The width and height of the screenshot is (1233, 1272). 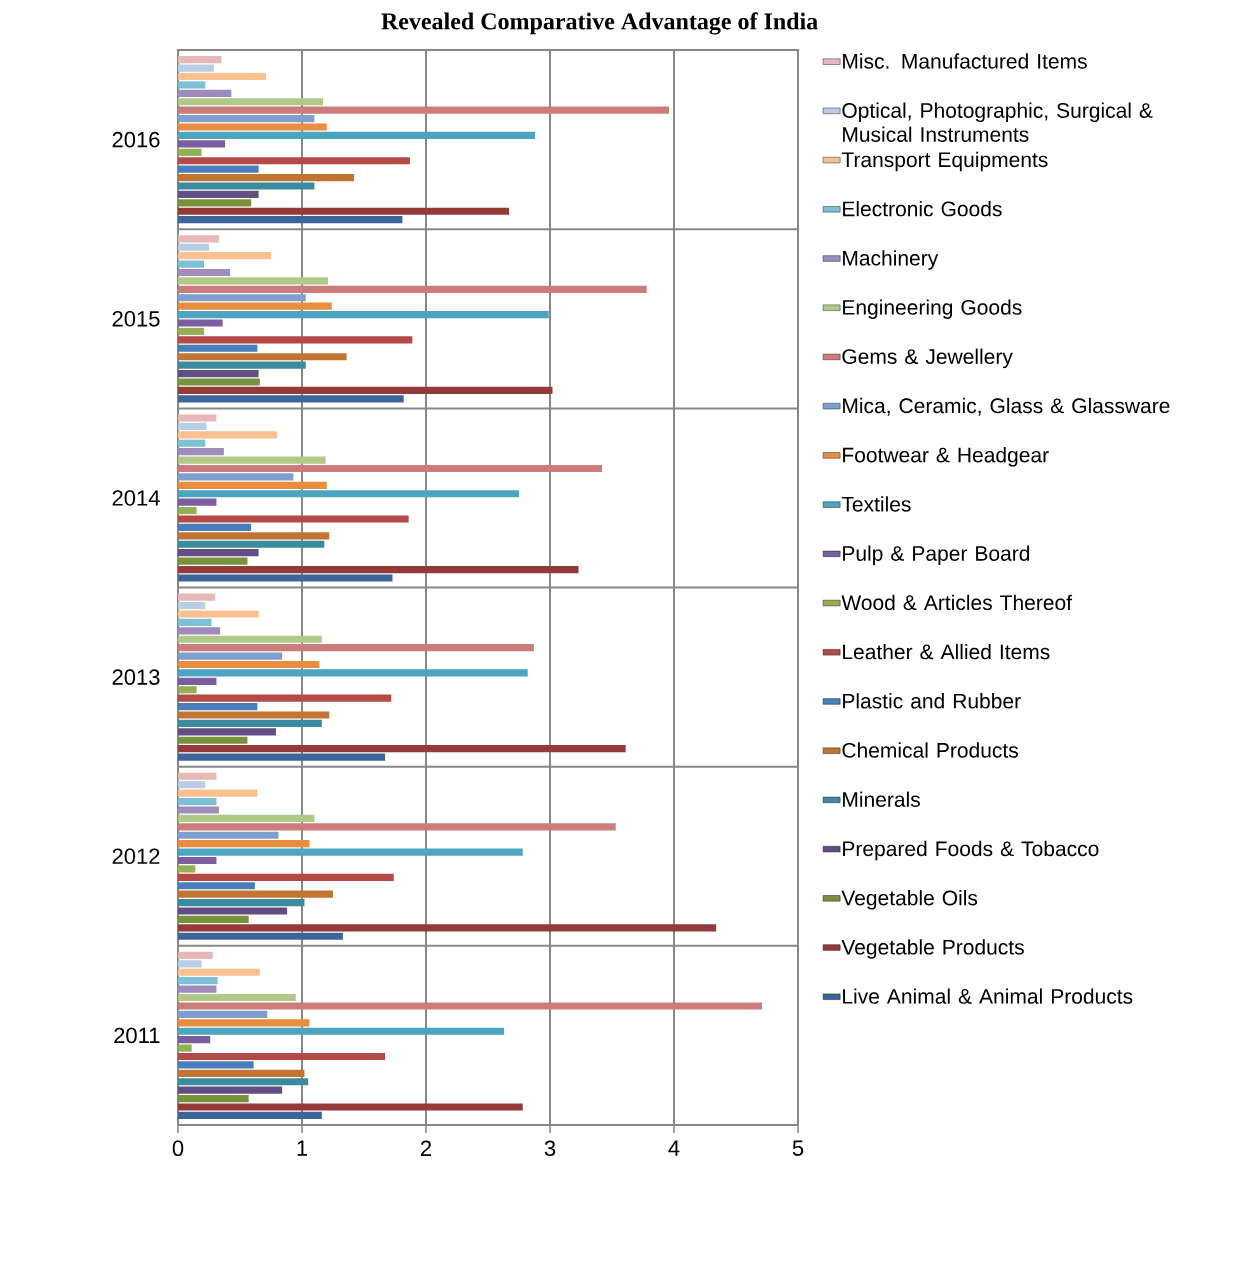 I want to click on legend-label: Mica, Ceramic, Glass & Glassware, so click(x=1006, y=406).